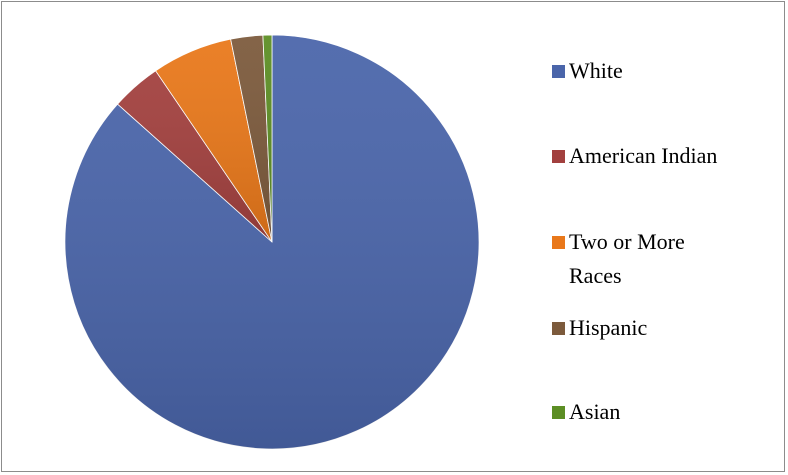 This screenshot has width=788, height=475. Describe the element at coordinates (596, 70) in the screenshot. I see `legend-label: White` at that location.